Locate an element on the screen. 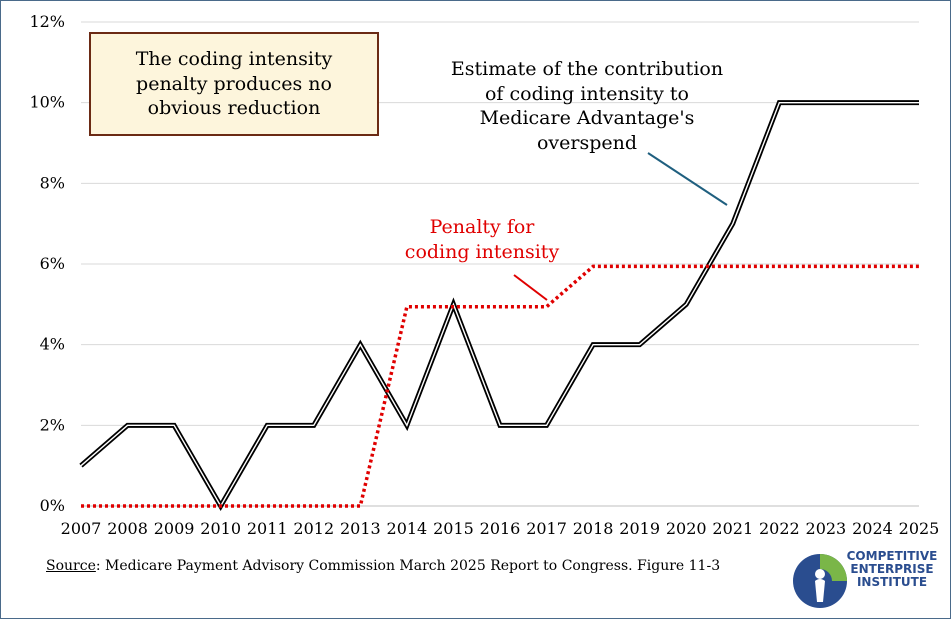 This screenshot has height=619, width=951. logo-line-2: ENTERPRISE is located at coordinates (892, 569).